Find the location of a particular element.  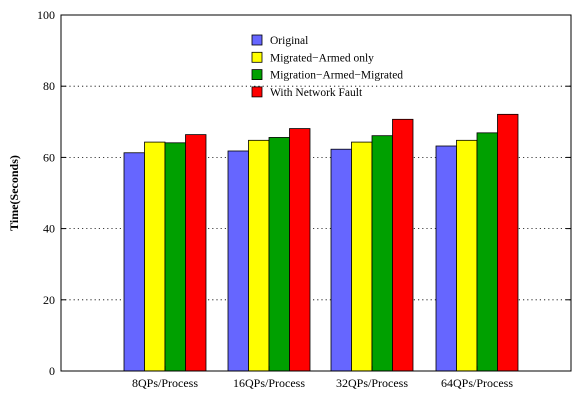

x-tick-label: 8QPs/Process is located at coordinates (165, 383).